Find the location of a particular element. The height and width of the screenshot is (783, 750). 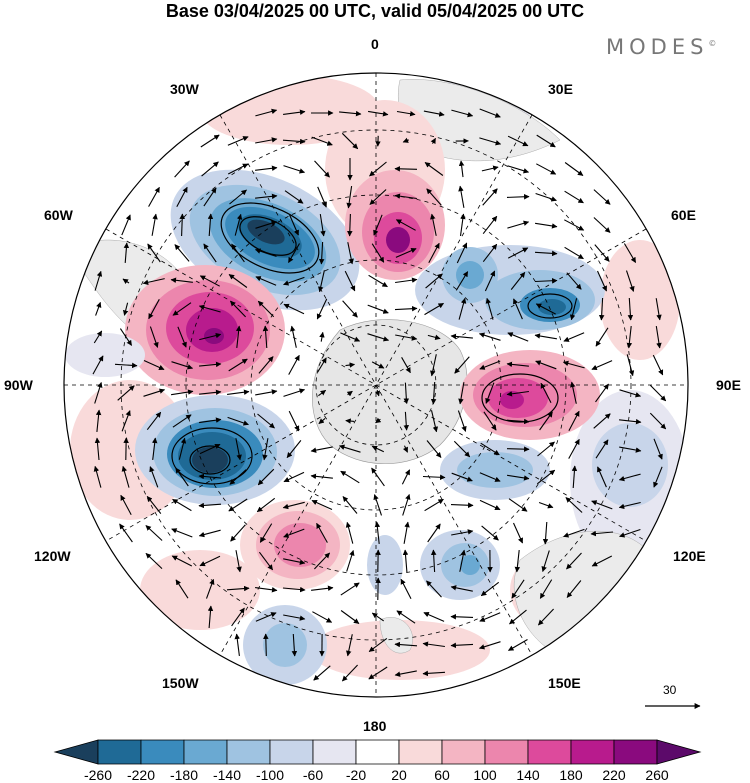

lon-label-180: 180 is located at coordinates (375, 726).